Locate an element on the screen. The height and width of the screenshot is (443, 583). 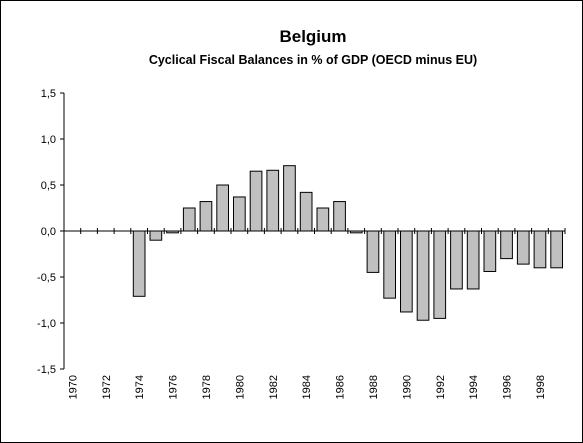
x-tick-label: 1978 is located at coordinates (207, 387).